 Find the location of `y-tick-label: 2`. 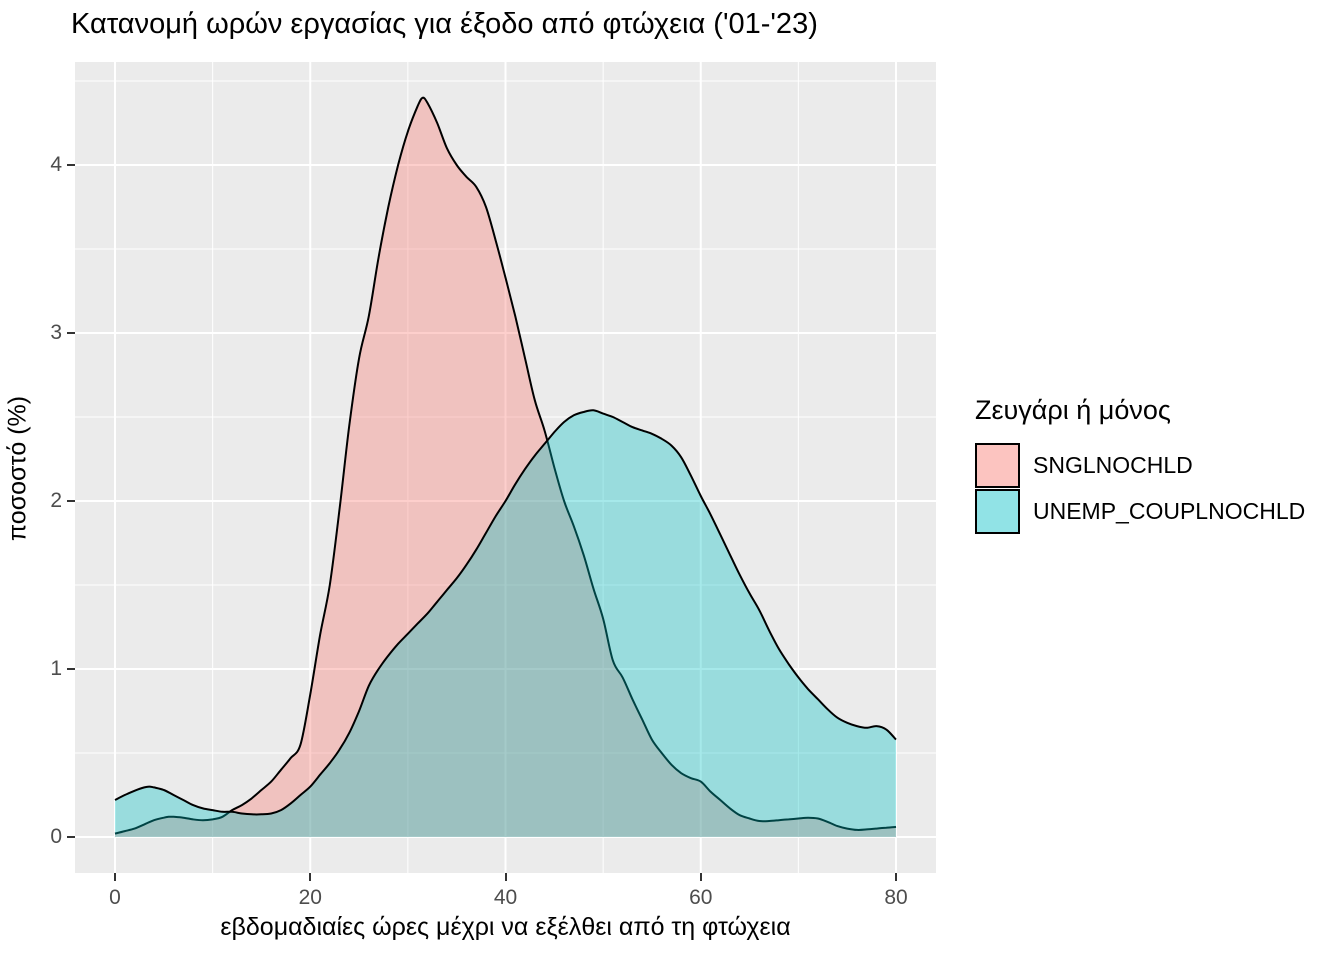

y-tick-label: 2 is located at coordinates (56, 500).